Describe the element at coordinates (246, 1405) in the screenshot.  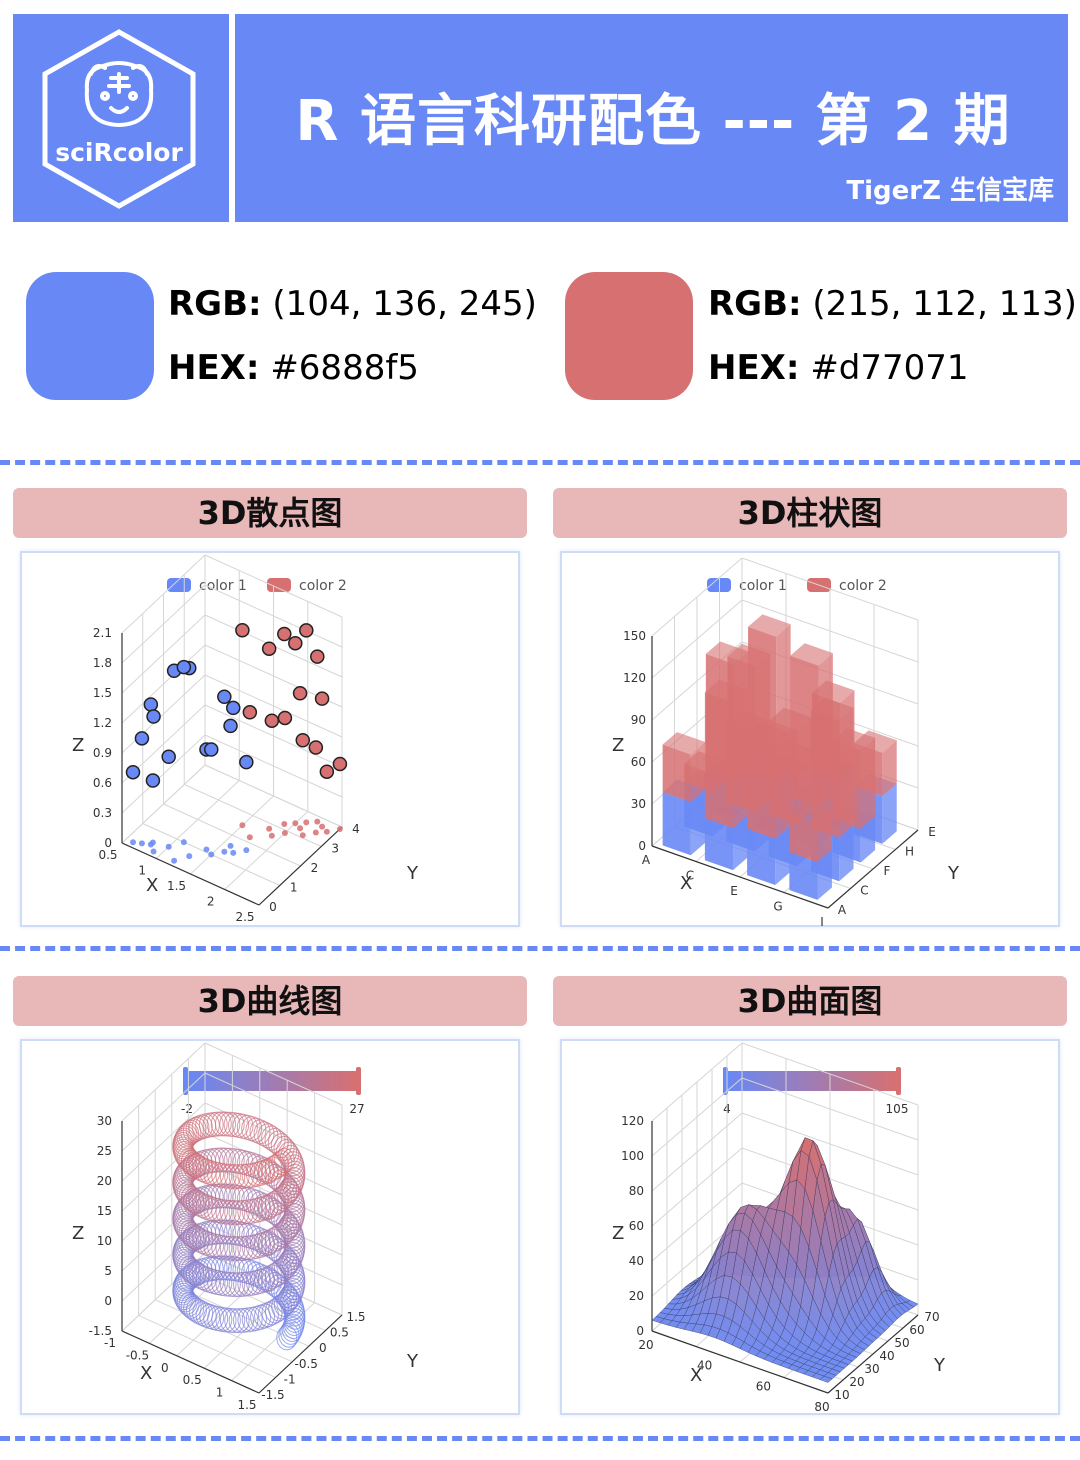
I see `x-tick-label: 1.5` at that location.